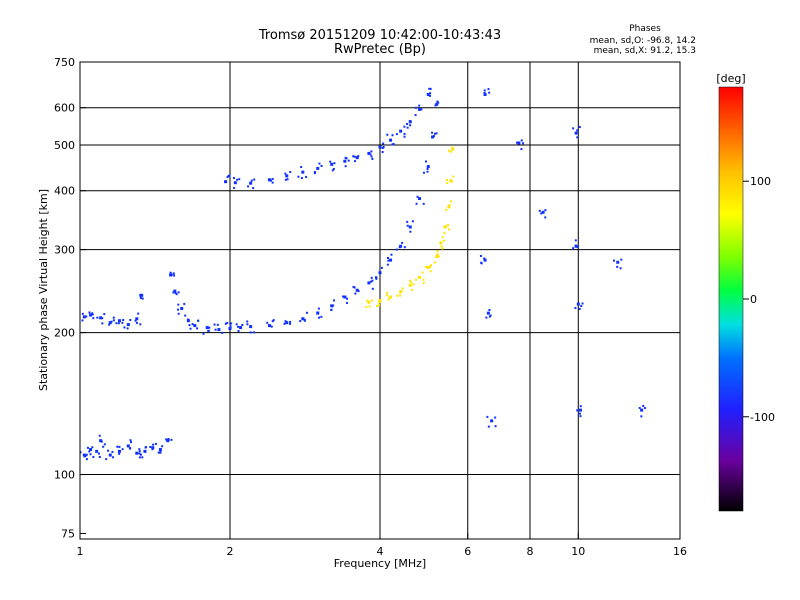 This screenshot has width=800, height=600. I want to click on y-axis-label: Stationary phase Virtual Height [km], so click(43, 290).